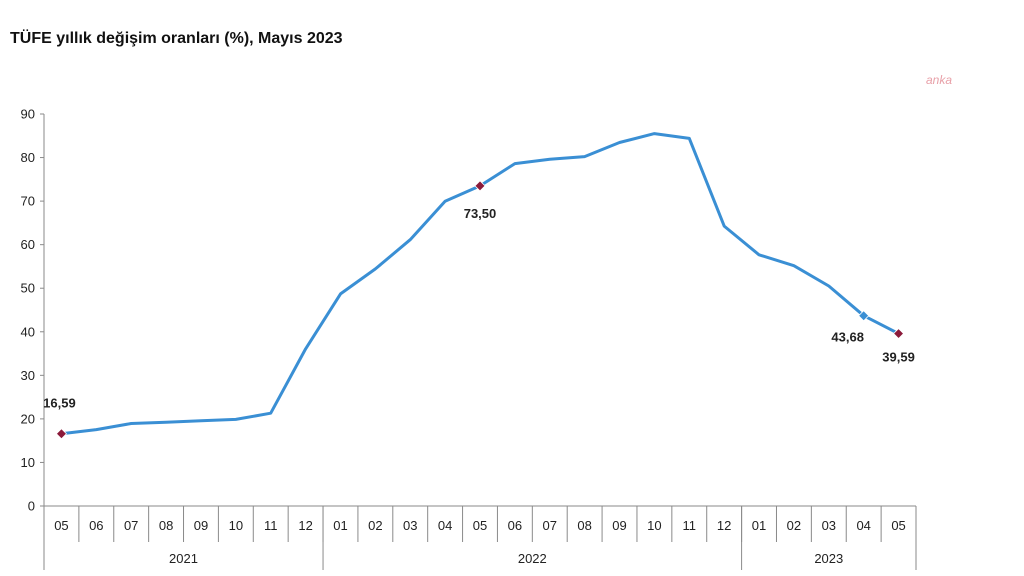 This screenshot has width=1024, height=576. What do you see at coordinates (828, 558) in the screenshot?
I see `year-label: 2023` at bounding box center [828, 558].